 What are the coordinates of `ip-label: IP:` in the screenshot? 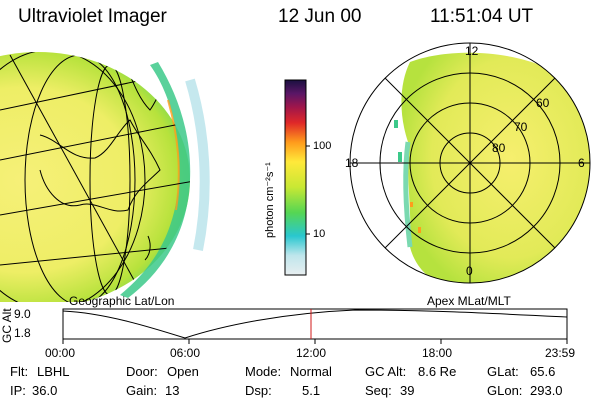 It's located at (18, 390).